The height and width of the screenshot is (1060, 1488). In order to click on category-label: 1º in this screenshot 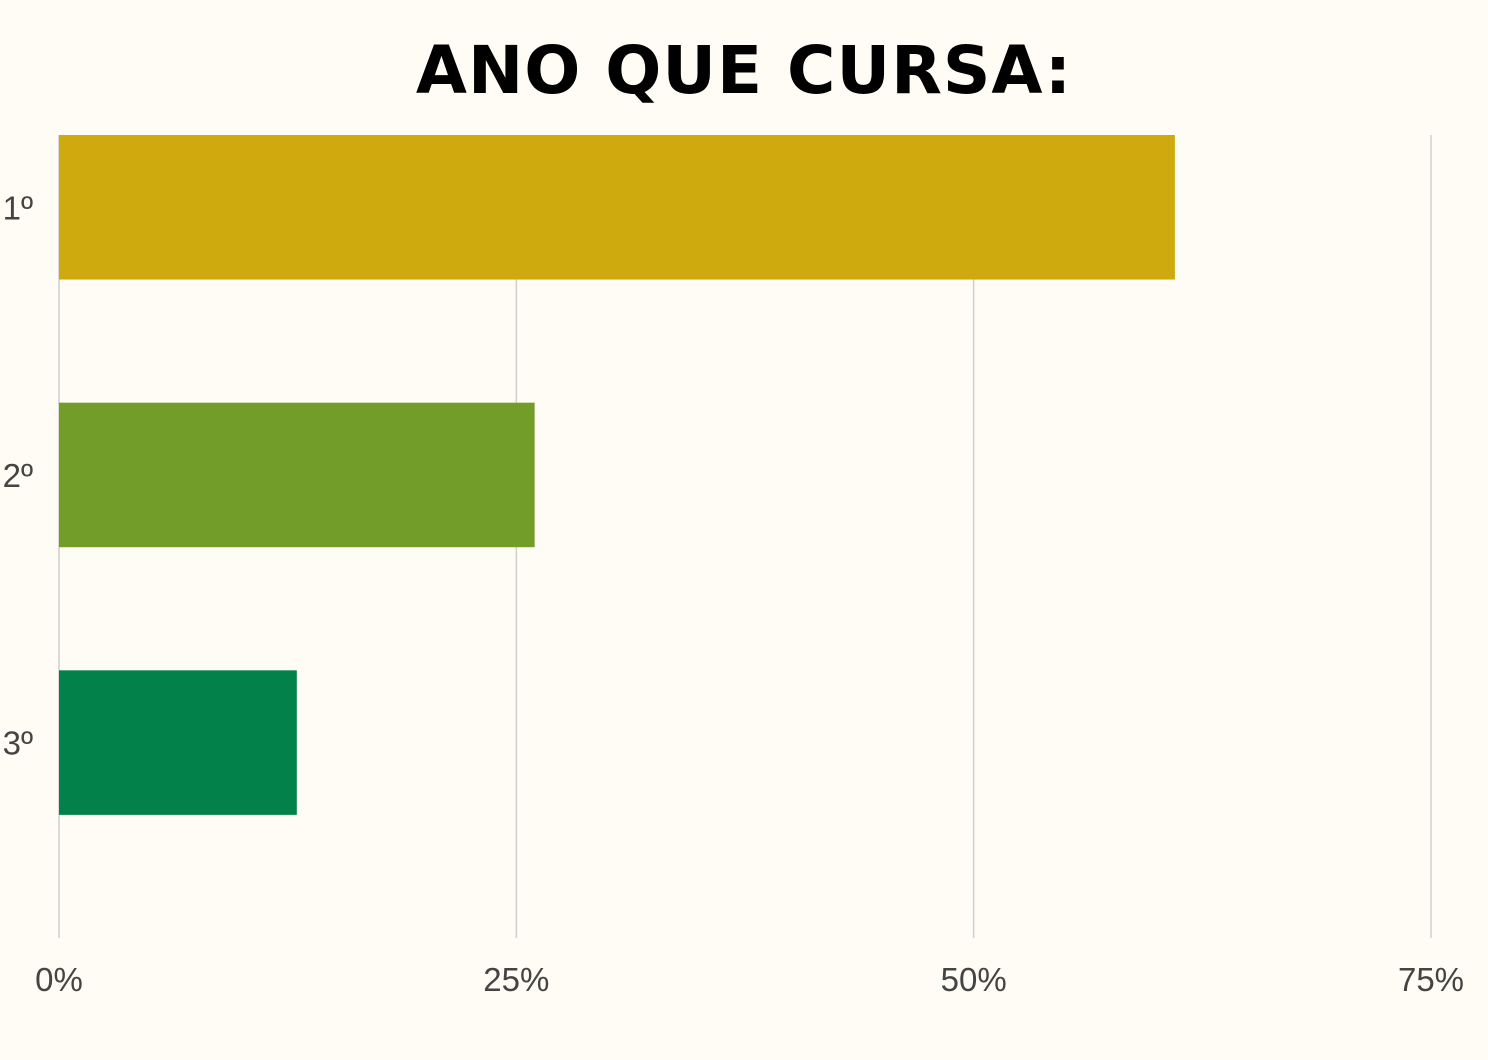, I will do `click(18, 207)`.